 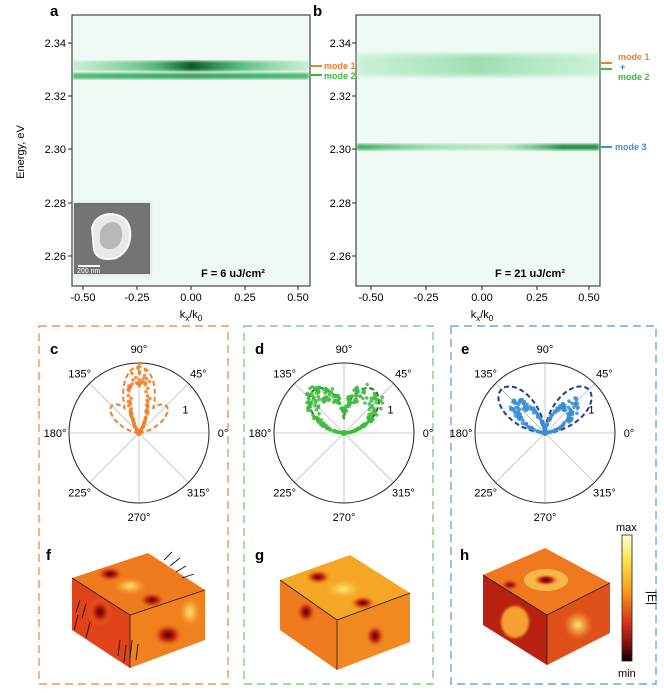 What do you see at coordinates (198, 493) in the screenshot?
I see `polar-angle-label: 315°` at bounding box center [198, 493].